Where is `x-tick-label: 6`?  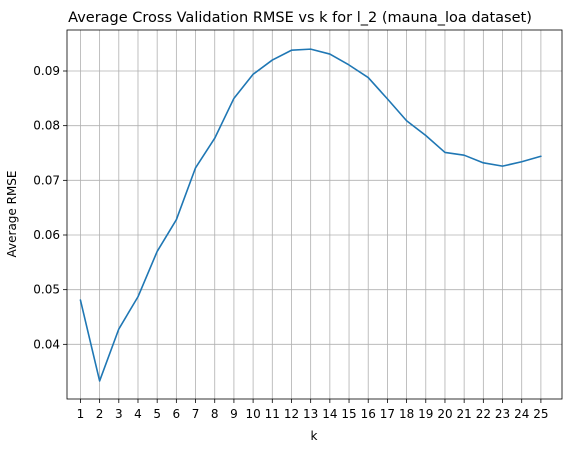 x-tick-label: 6 is located at coordinates (177, 414).